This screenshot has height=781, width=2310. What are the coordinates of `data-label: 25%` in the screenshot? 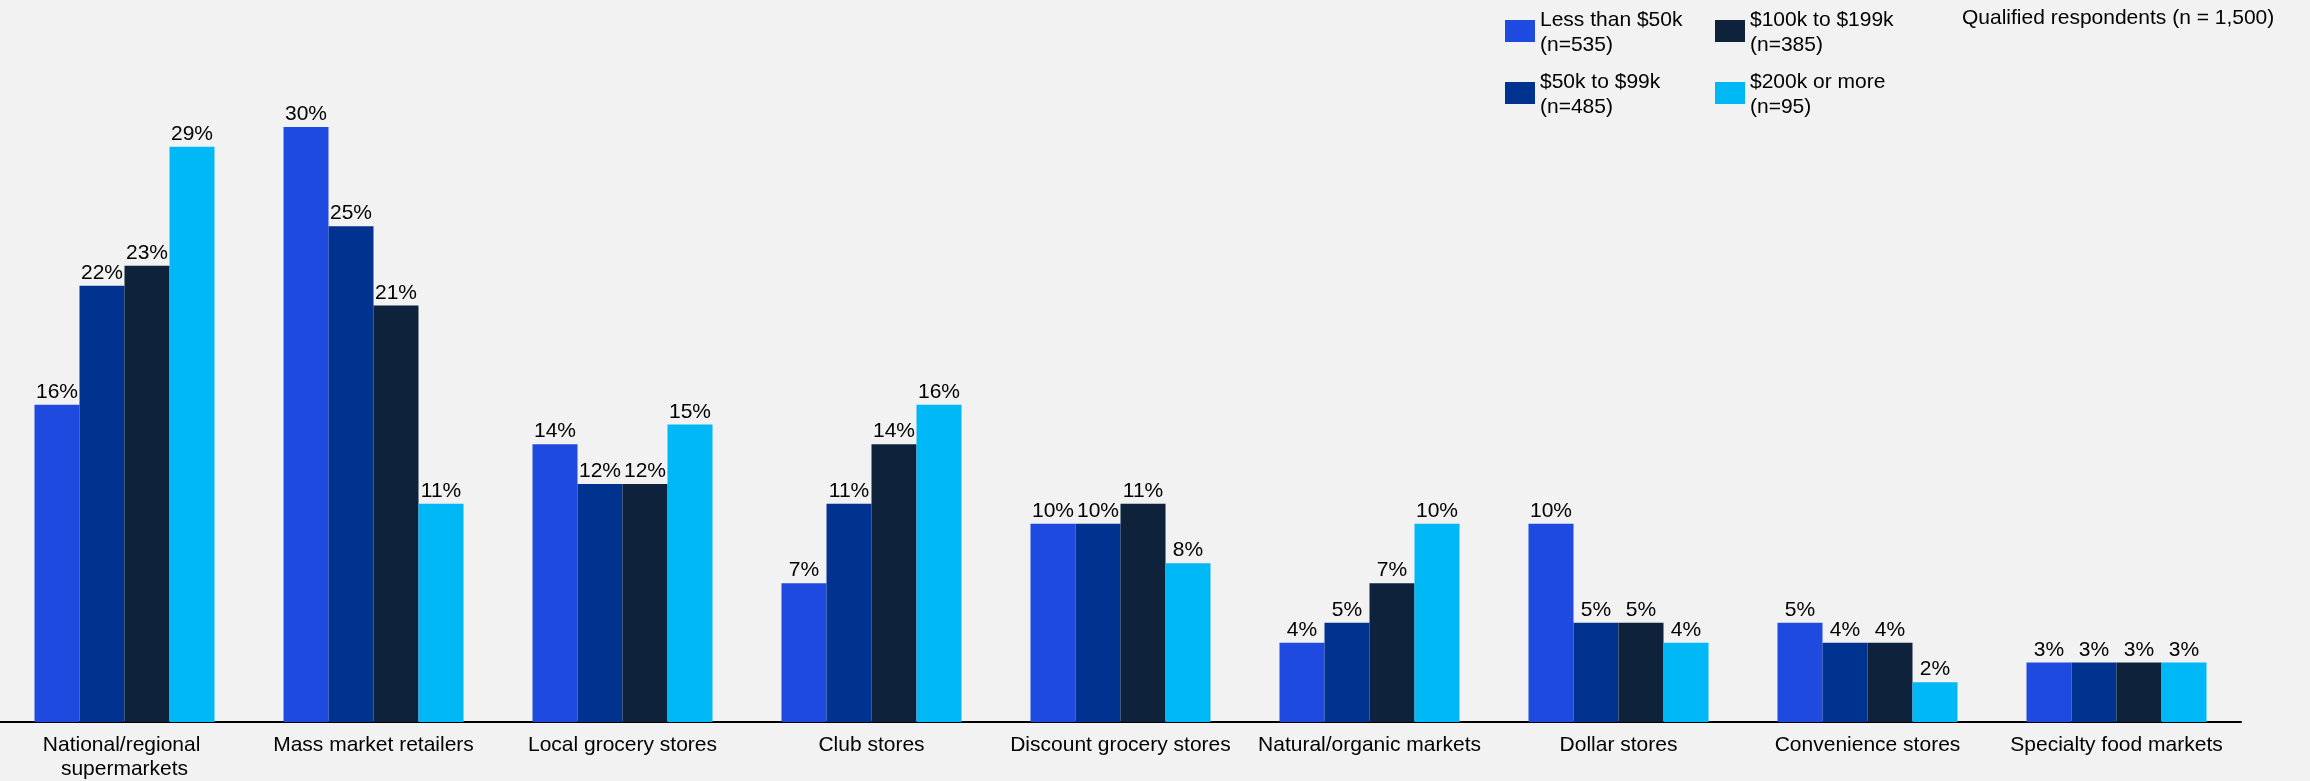 It's located at (351, 212).